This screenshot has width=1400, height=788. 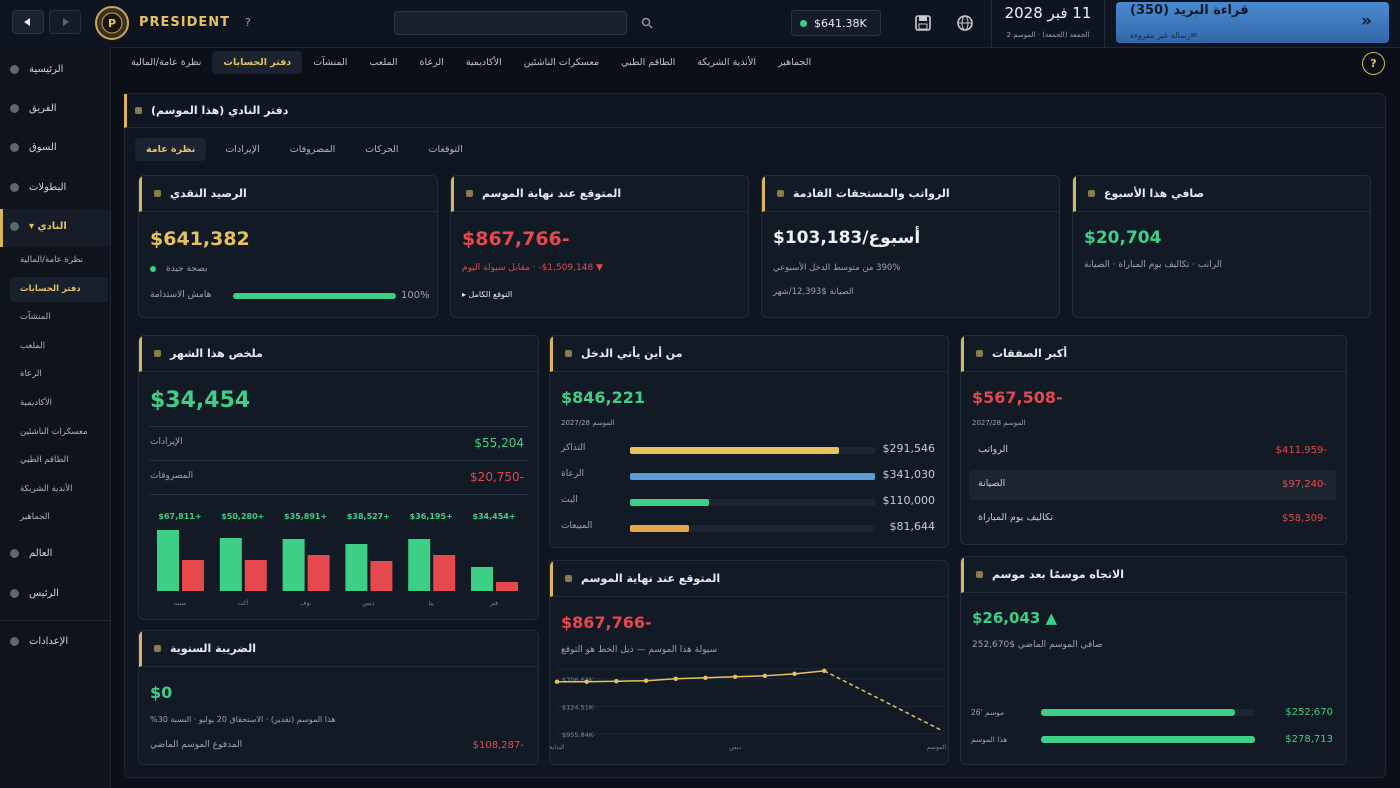 What do you see at coordinates (578, 735) in the screenshot?
I see `y-tick-label: $955.84K-` at bounding box center [578, 735].